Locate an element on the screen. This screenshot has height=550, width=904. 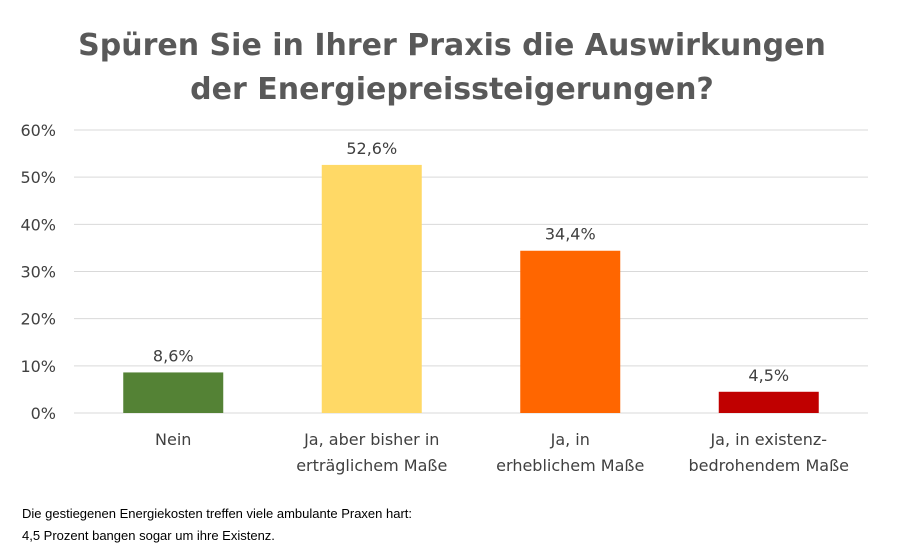
x-category-label: Ja, aber bisher in is located at coordinates (371, 439).